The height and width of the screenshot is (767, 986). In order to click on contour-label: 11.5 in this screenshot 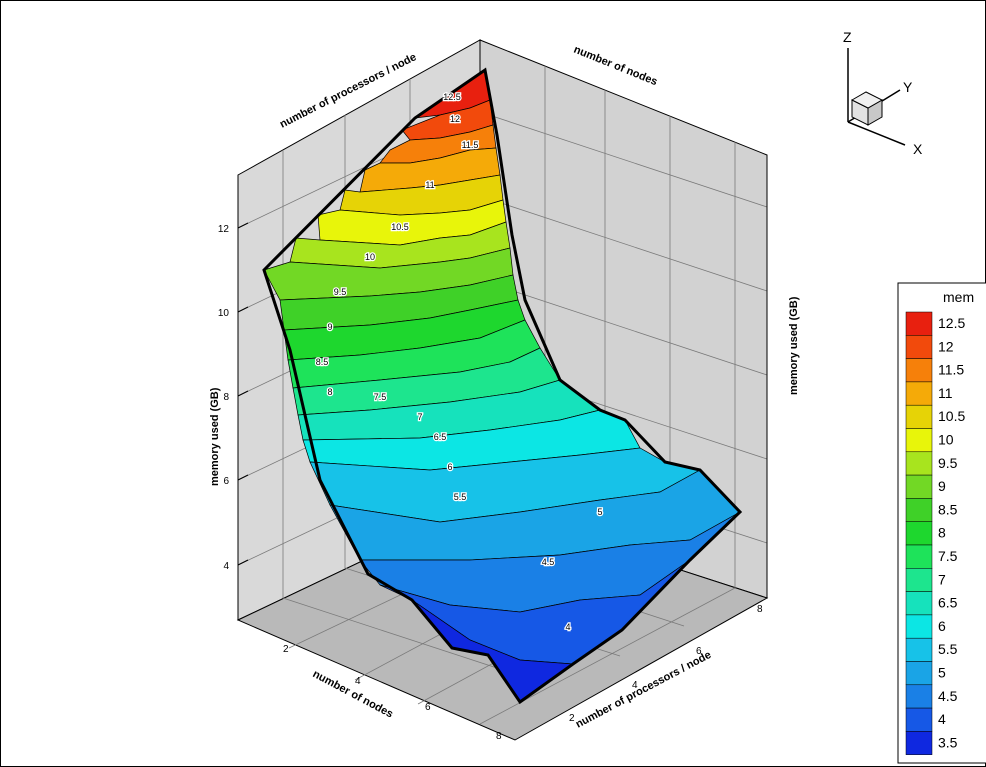, I will do `click(470, 145)`.